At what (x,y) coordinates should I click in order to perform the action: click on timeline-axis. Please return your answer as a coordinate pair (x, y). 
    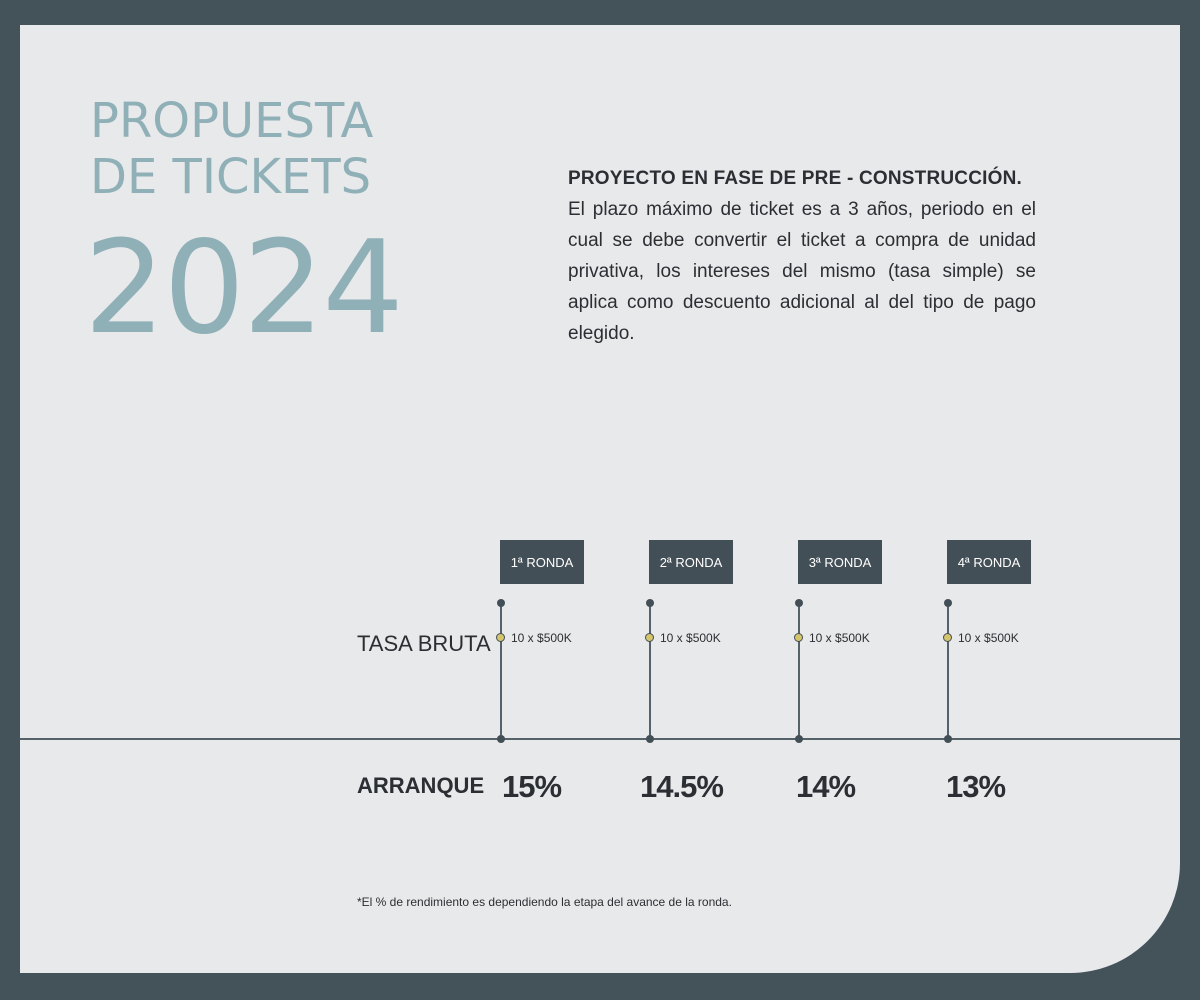
    Looking at the image, I should click on (600, 739).